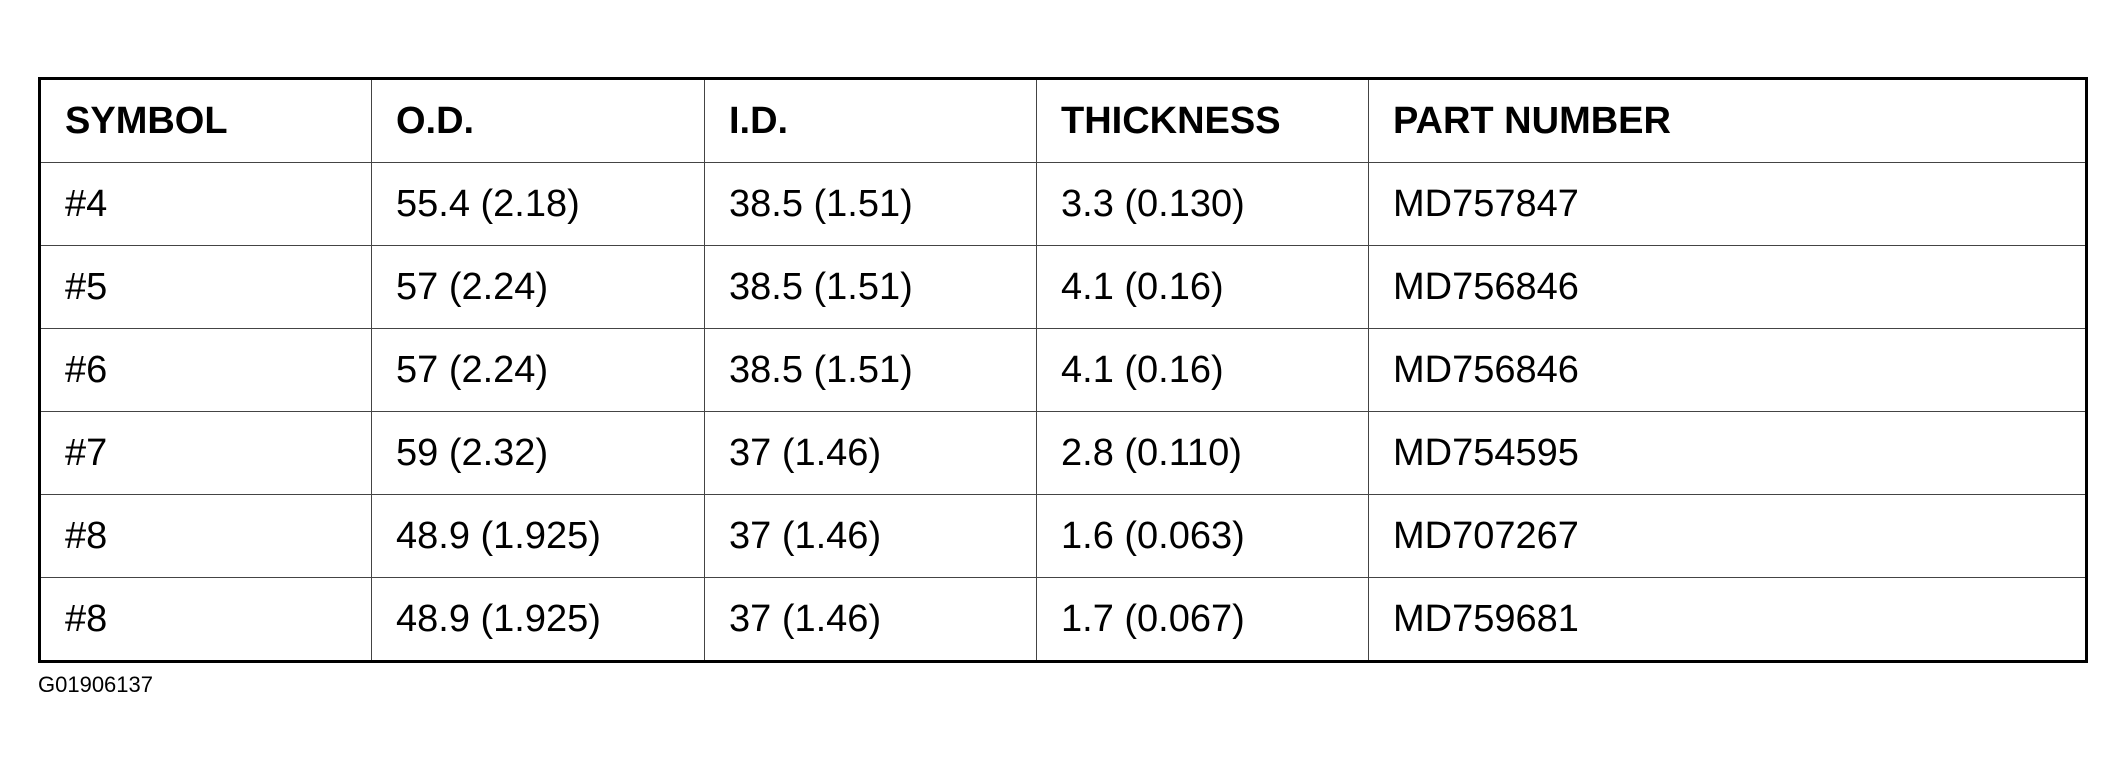  What do you see at coordinates (1202, 619) in the screenshot?
I see `table-cell: 1.7 (0.067)` at bounding box center [1202, 619].